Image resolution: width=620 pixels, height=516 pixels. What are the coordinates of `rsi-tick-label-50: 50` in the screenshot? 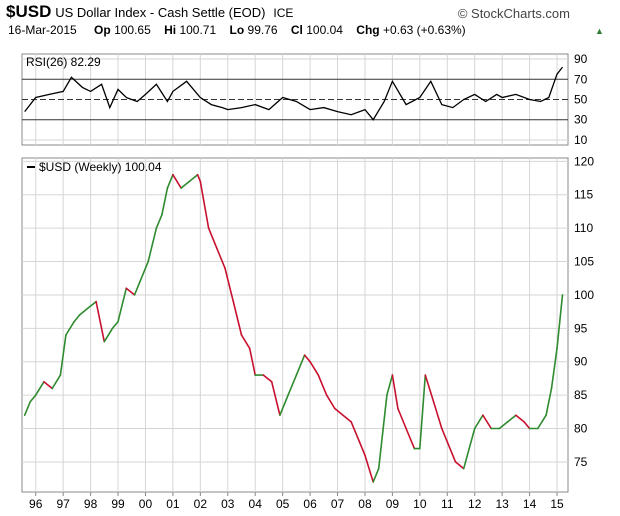 It's located at (581, 100).